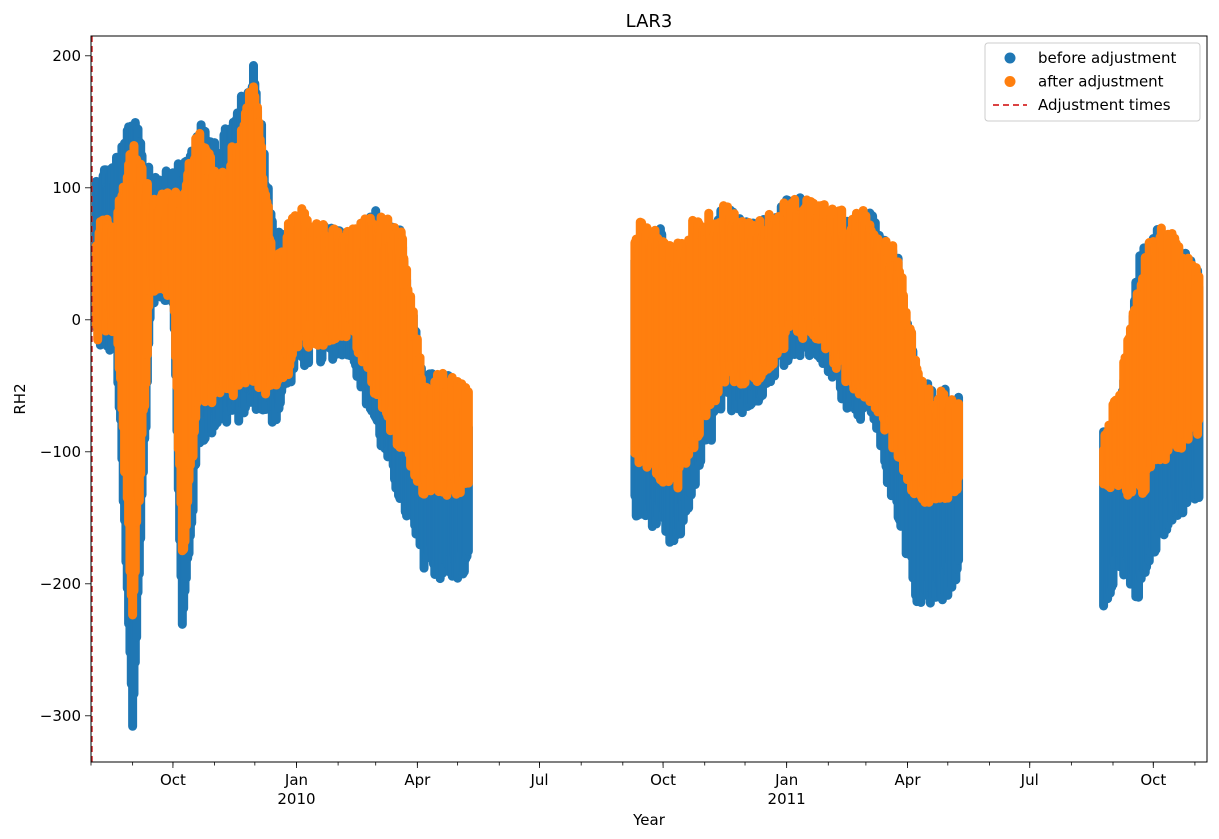 This screenshot has height=839, width=1219. Describe the element at coordinates (1010, 81) in the screenshot. I see `legend-marker-after` at that location.